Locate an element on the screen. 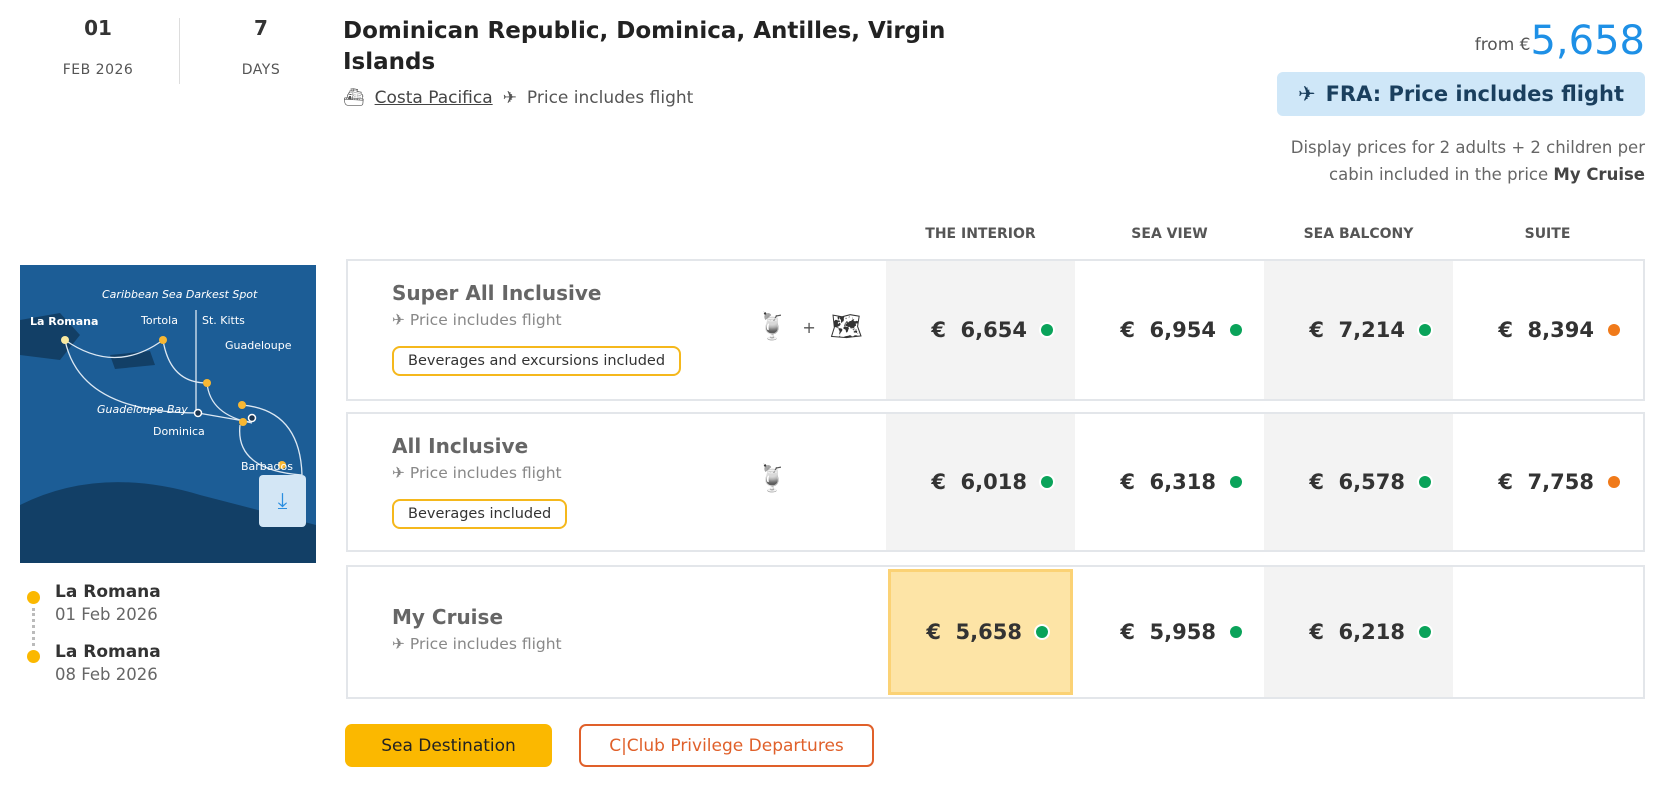  price-cell: € 8,394 is located at coordinates (1547, 330).